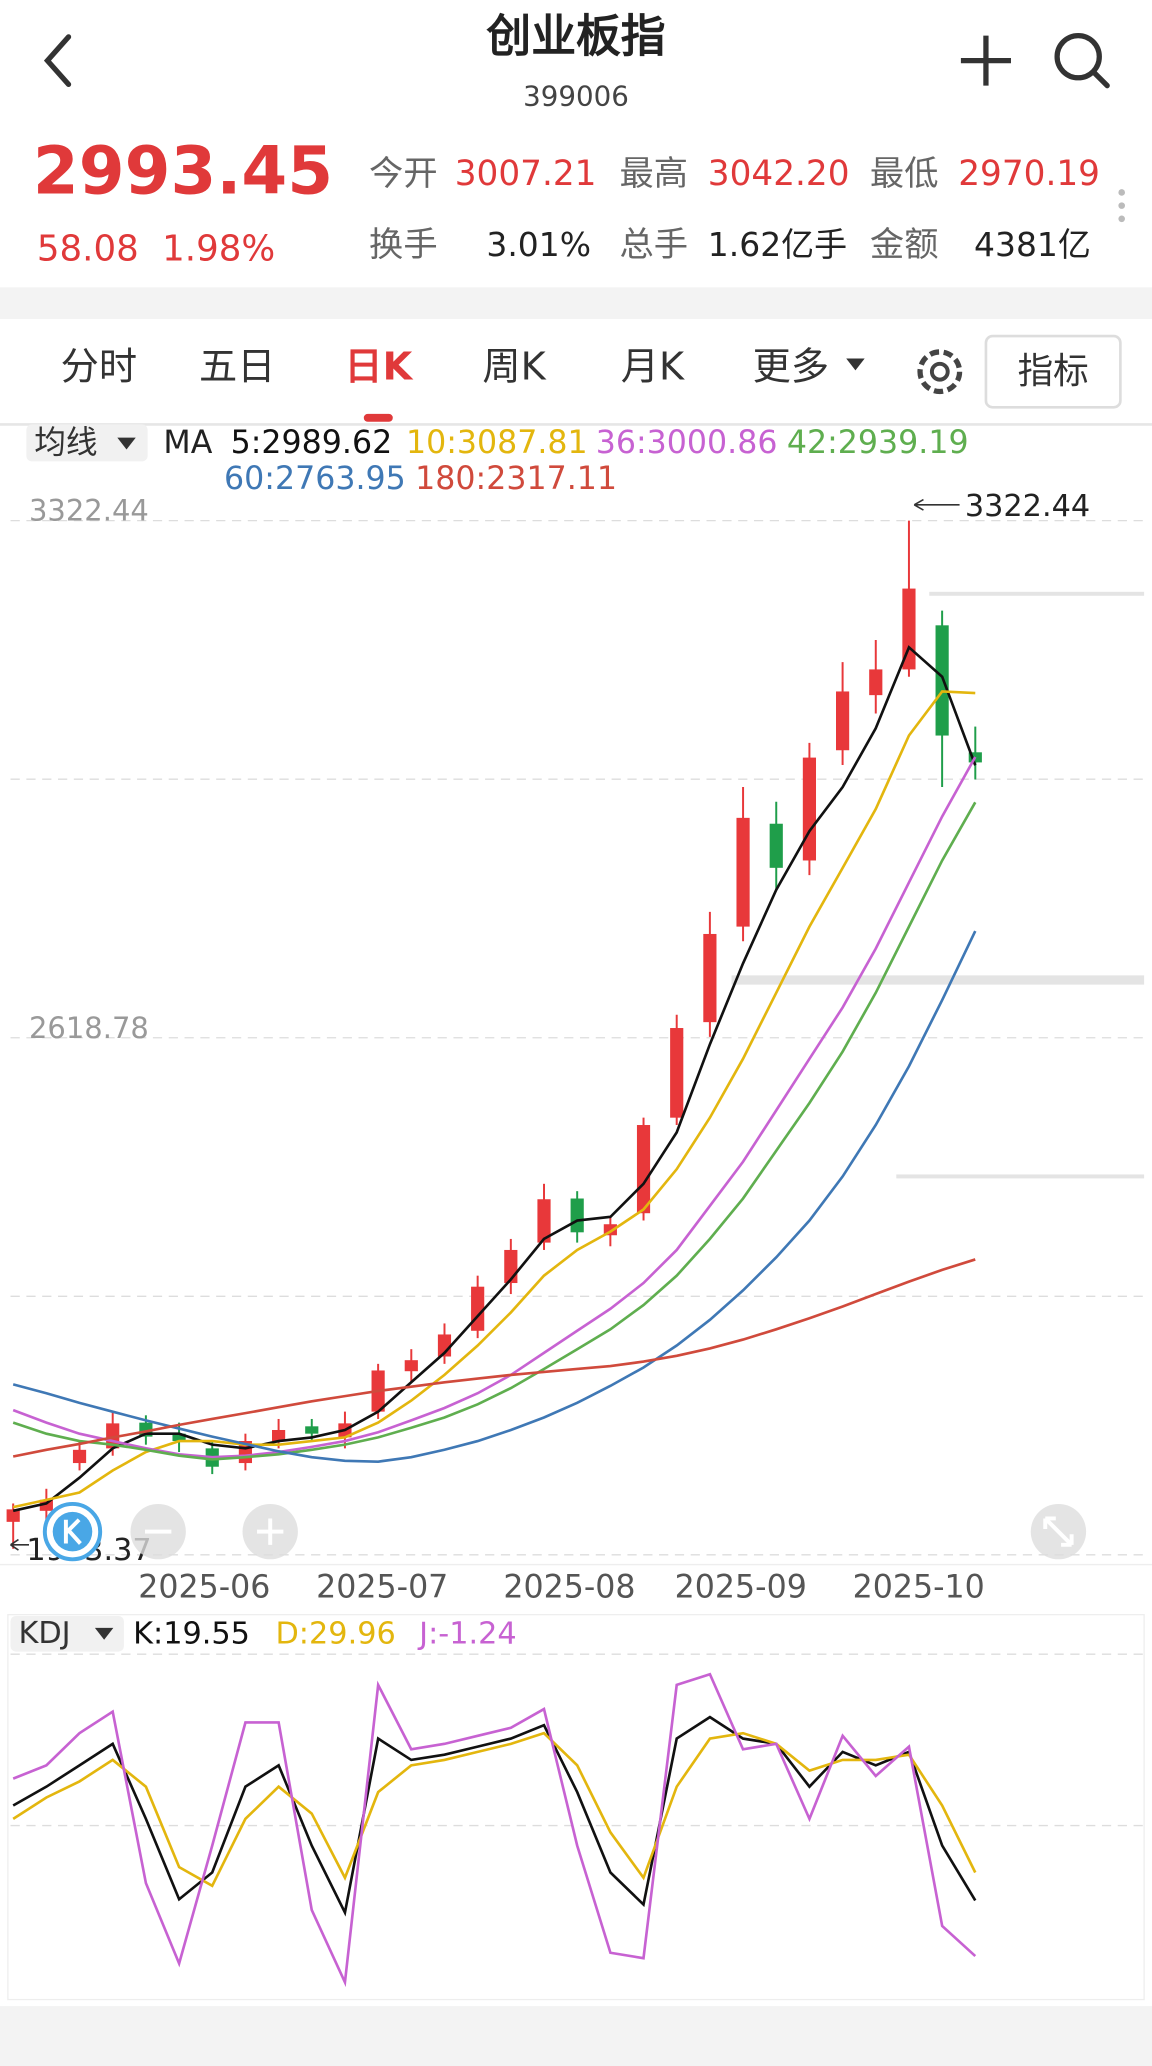 The height and width of the screenshot is (2066, 1152). I want to click on legend-entry: D:29.96, so click(335, 1633).